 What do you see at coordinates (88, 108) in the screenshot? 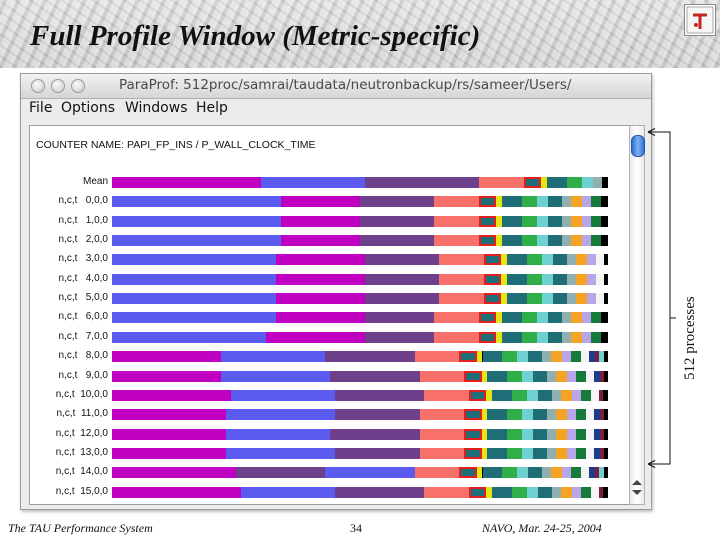
I see `menu-options: Options` at bounding box center [88, 108].